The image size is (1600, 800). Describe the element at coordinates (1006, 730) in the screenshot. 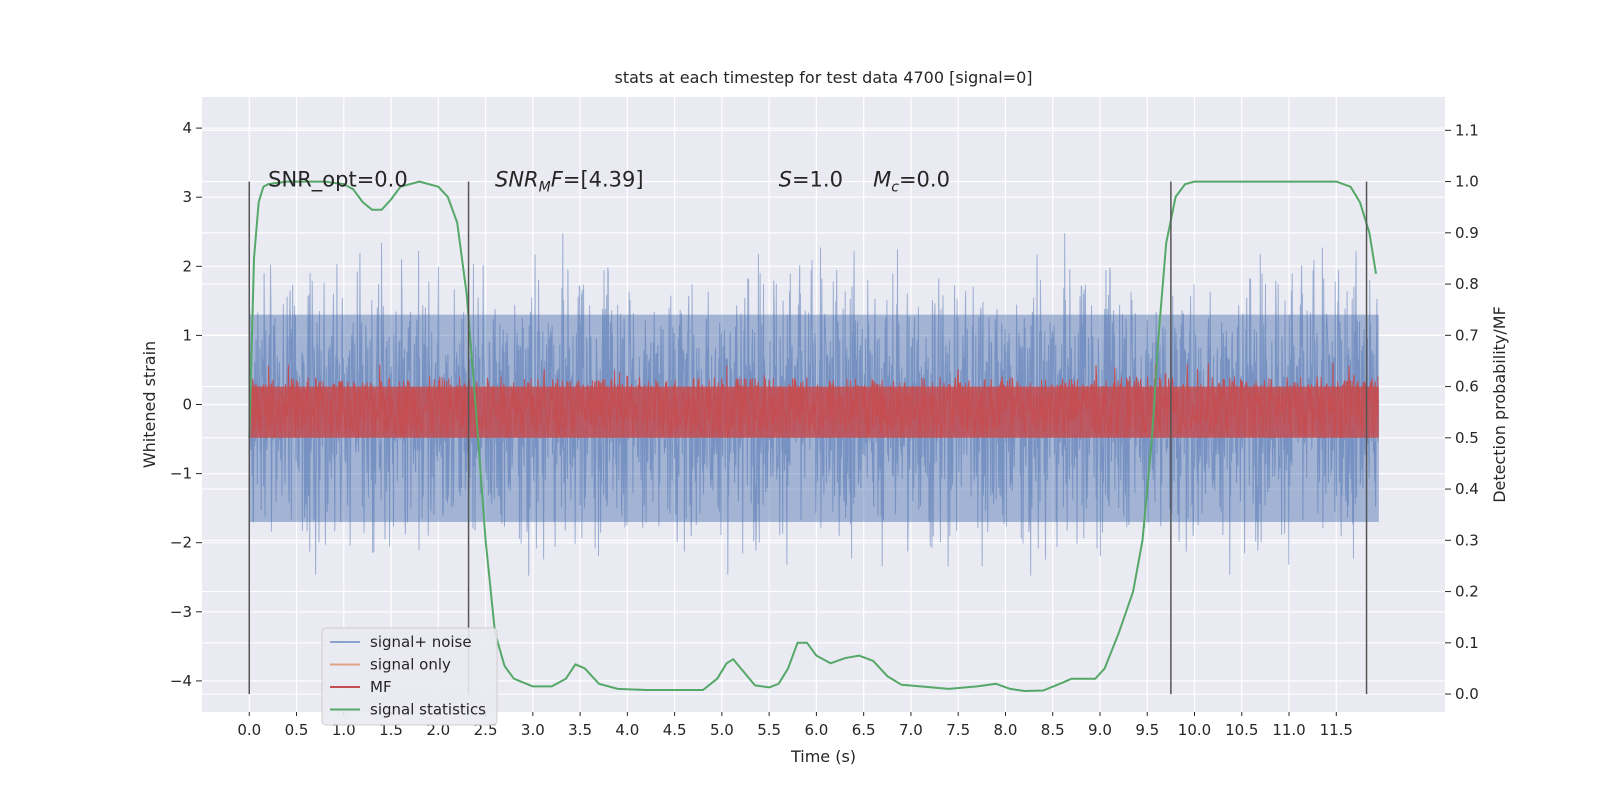

I see `x-tick-label: 8.0` at that location.